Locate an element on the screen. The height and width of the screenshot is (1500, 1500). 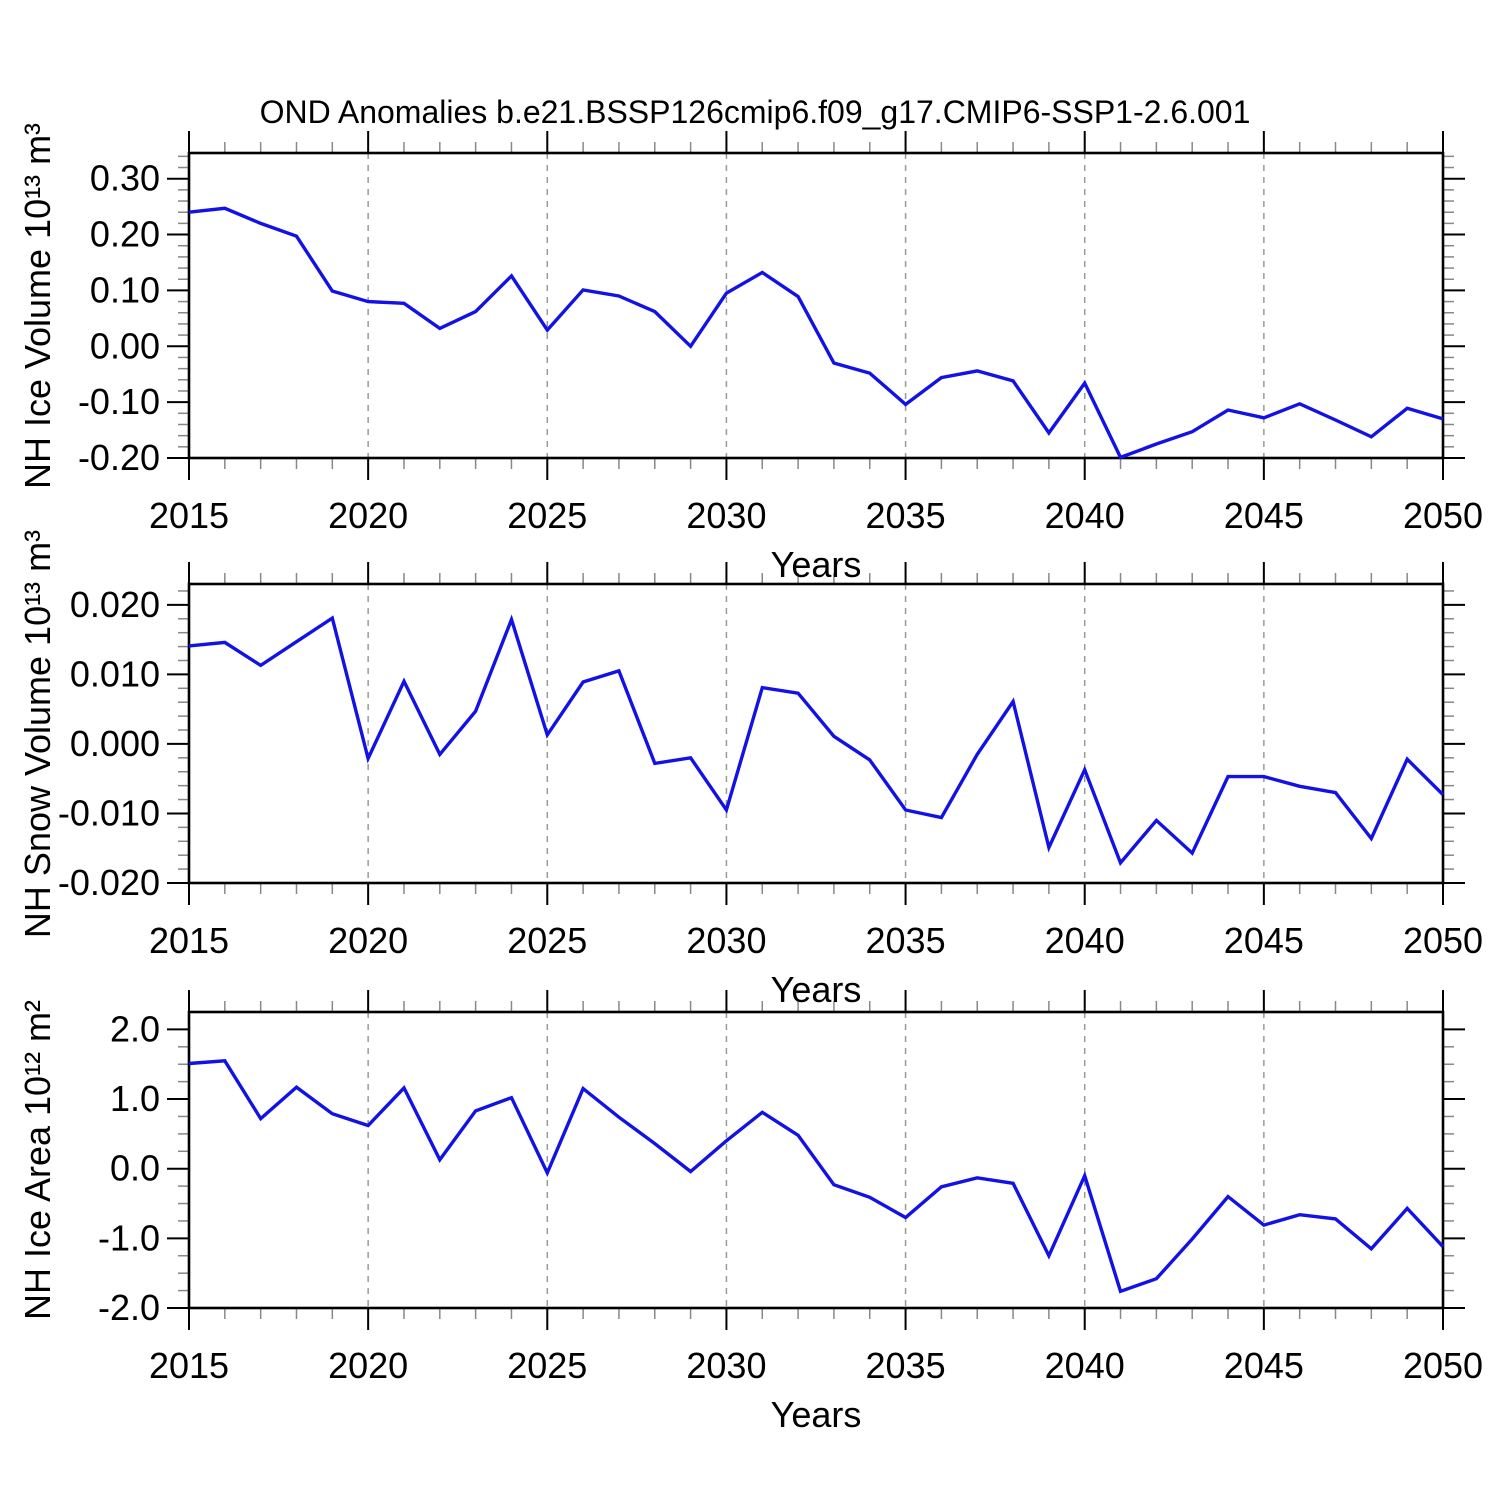
panel-3-y-axis-title: NH Ice Area 10¹² m² is located at coordinates (37, 1160).